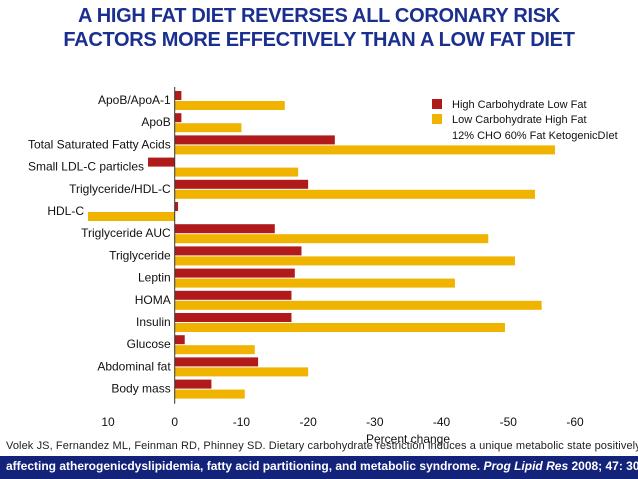 This screenshot has width=638, height=479. What do you see at coordinates (99, 144) in the screenshot?
I see `category-label: Total Saturated Fatty Acids` at bounding box center [99, 144].